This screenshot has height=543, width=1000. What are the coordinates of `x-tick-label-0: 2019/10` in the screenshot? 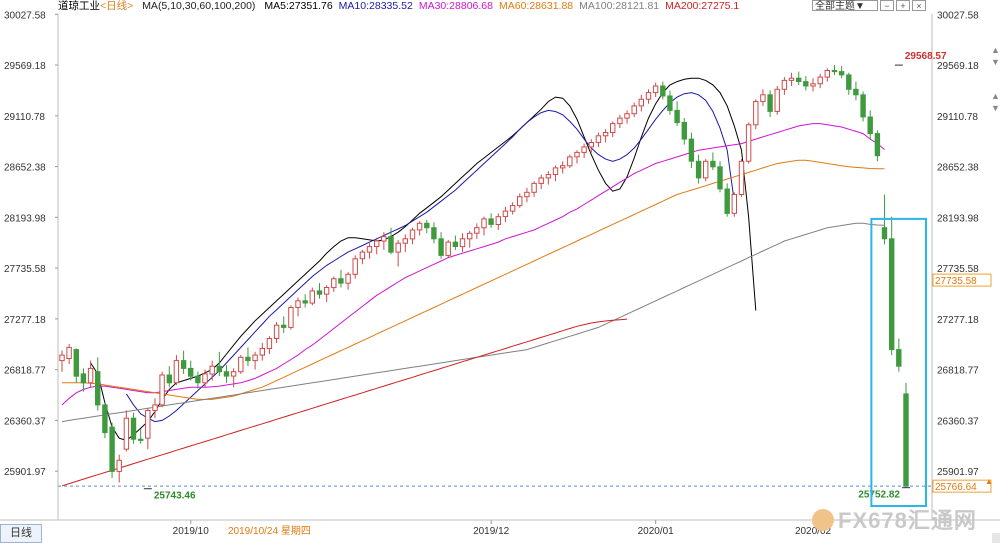 It's located at (191, 531).